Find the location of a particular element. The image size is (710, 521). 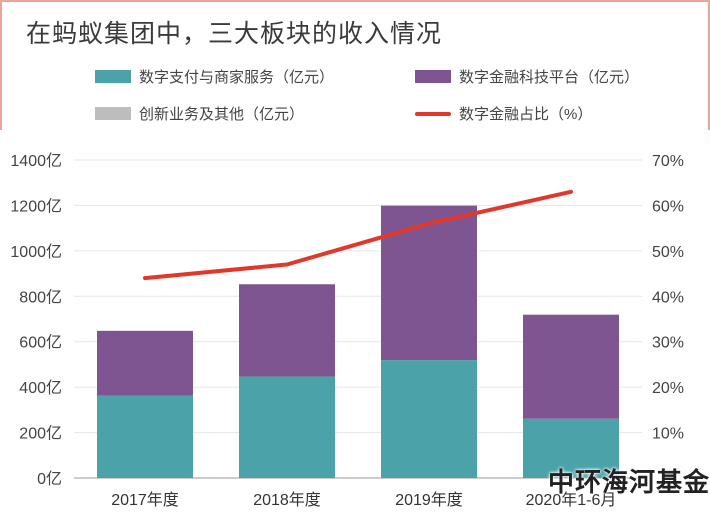

y-left-tick-label: 1400亿 is located at coordinates (36, 161).